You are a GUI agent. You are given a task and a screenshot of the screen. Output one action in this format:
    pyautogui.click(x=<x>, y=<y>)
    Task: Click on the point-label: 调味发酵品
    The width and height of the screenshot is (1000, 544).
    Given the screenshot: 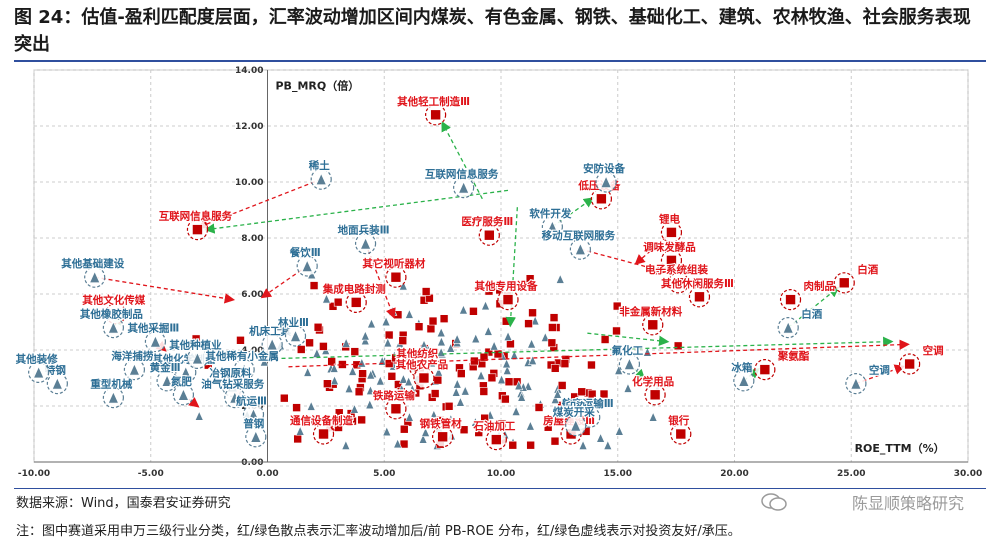 What is the action you would take?
    pyautogui.click(x=669, y=246)
    